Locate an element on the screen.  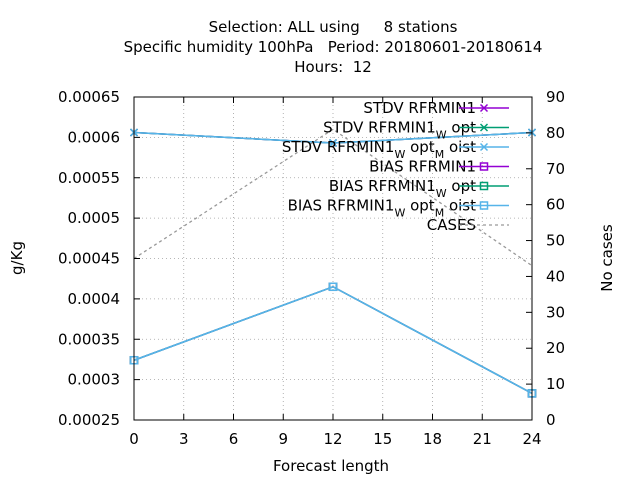
legend-entry-5: BIAS RFRMIN1W opt is located at coordinates (419, 188).